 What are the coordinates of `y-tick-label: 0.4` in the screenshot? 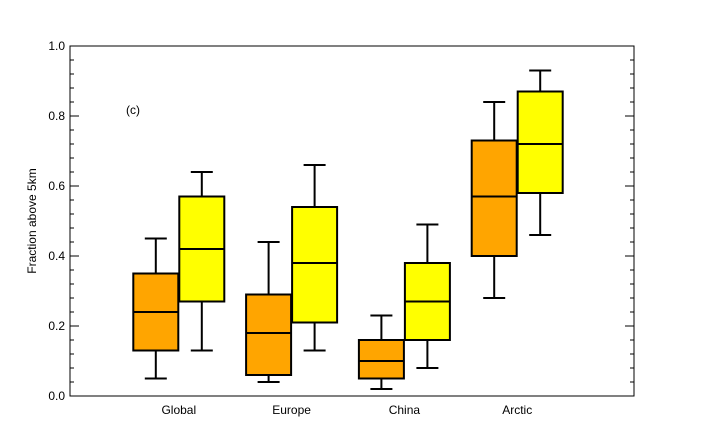 It's located at (56, 256).